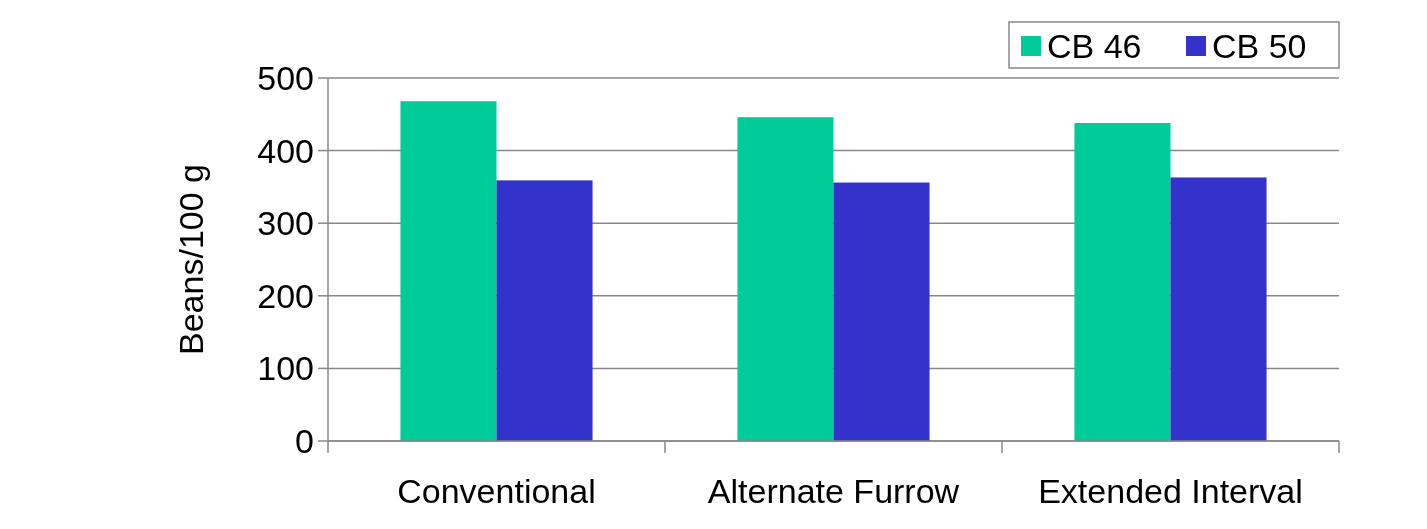 This screenshot has width=1427, height=529. Describe the element at coordinates (833, 491) in the screenshot. I see `x-tick-label: Alternate Furrow` at that location.